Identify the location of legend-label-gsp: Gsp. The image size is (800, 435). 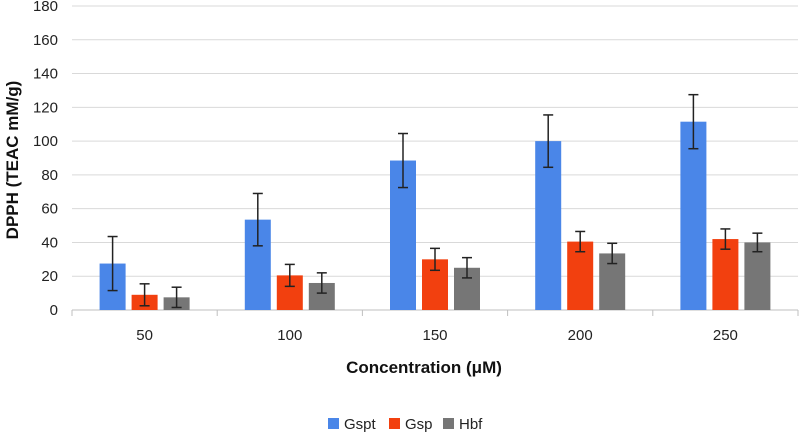
(419, 424).